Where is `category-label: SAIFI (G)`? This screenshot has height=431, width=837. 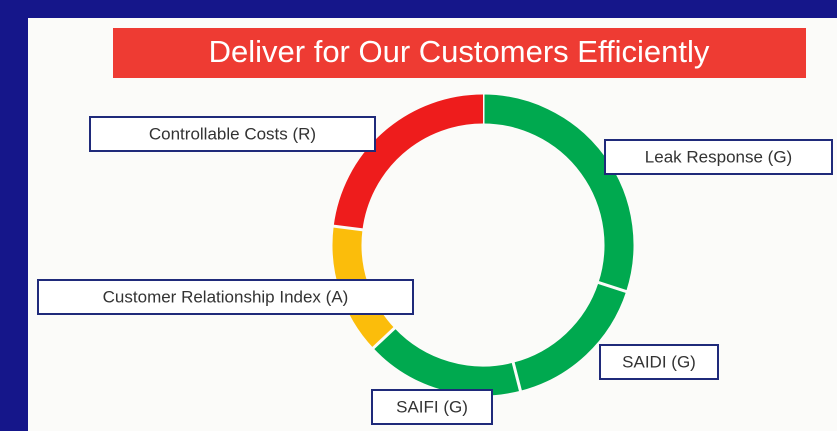 category-label: SAIFI (G) is located at coordinates (432, 406).